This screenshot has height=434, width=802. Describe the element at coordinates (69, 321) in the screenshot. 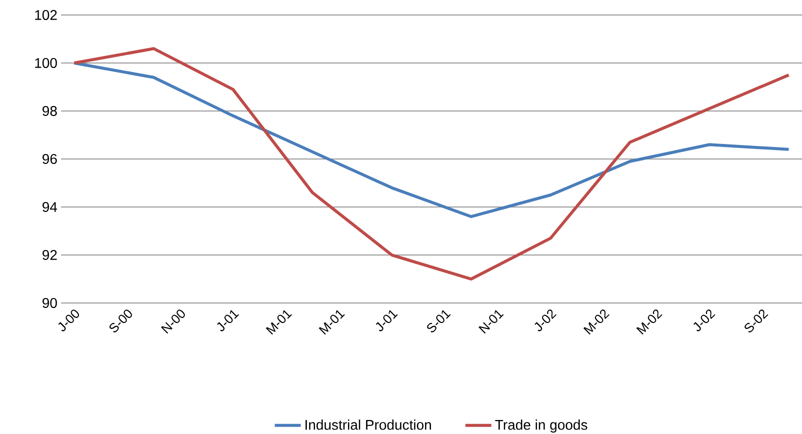

I see `x-tick-label: J-00` at that location.